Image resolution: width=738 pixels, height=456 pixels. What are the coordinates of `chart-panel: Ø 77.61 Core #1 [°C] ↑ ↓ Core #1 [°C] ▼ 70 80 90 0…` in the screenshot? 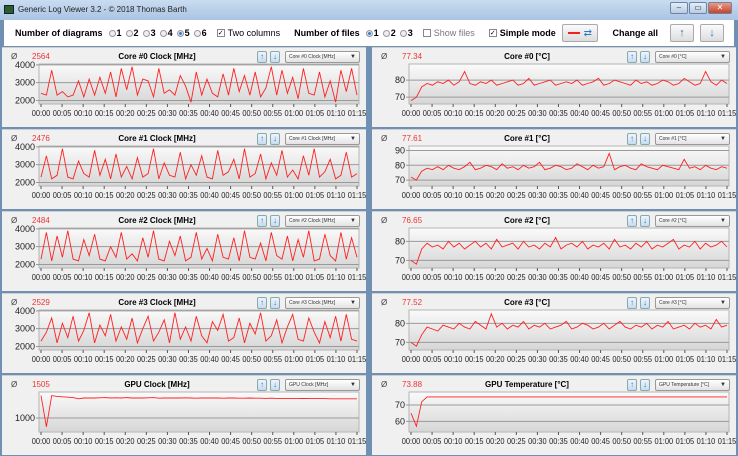 It's located at (554, 169).